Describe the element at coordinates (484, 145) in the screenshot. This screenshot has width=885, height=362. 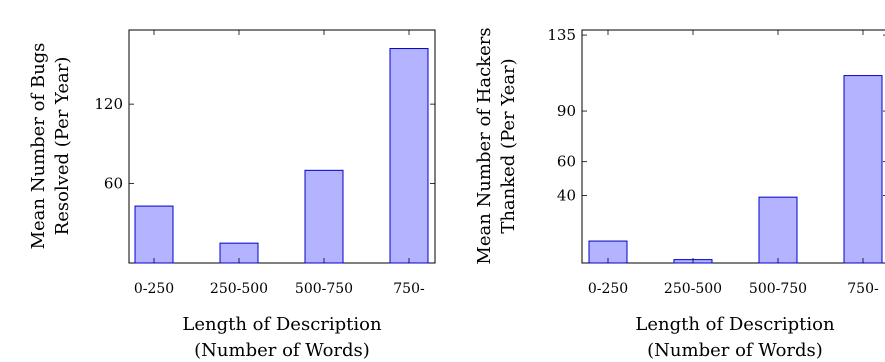
I see `y-axis-label-line1: Mean Number of Hackers` at that location.